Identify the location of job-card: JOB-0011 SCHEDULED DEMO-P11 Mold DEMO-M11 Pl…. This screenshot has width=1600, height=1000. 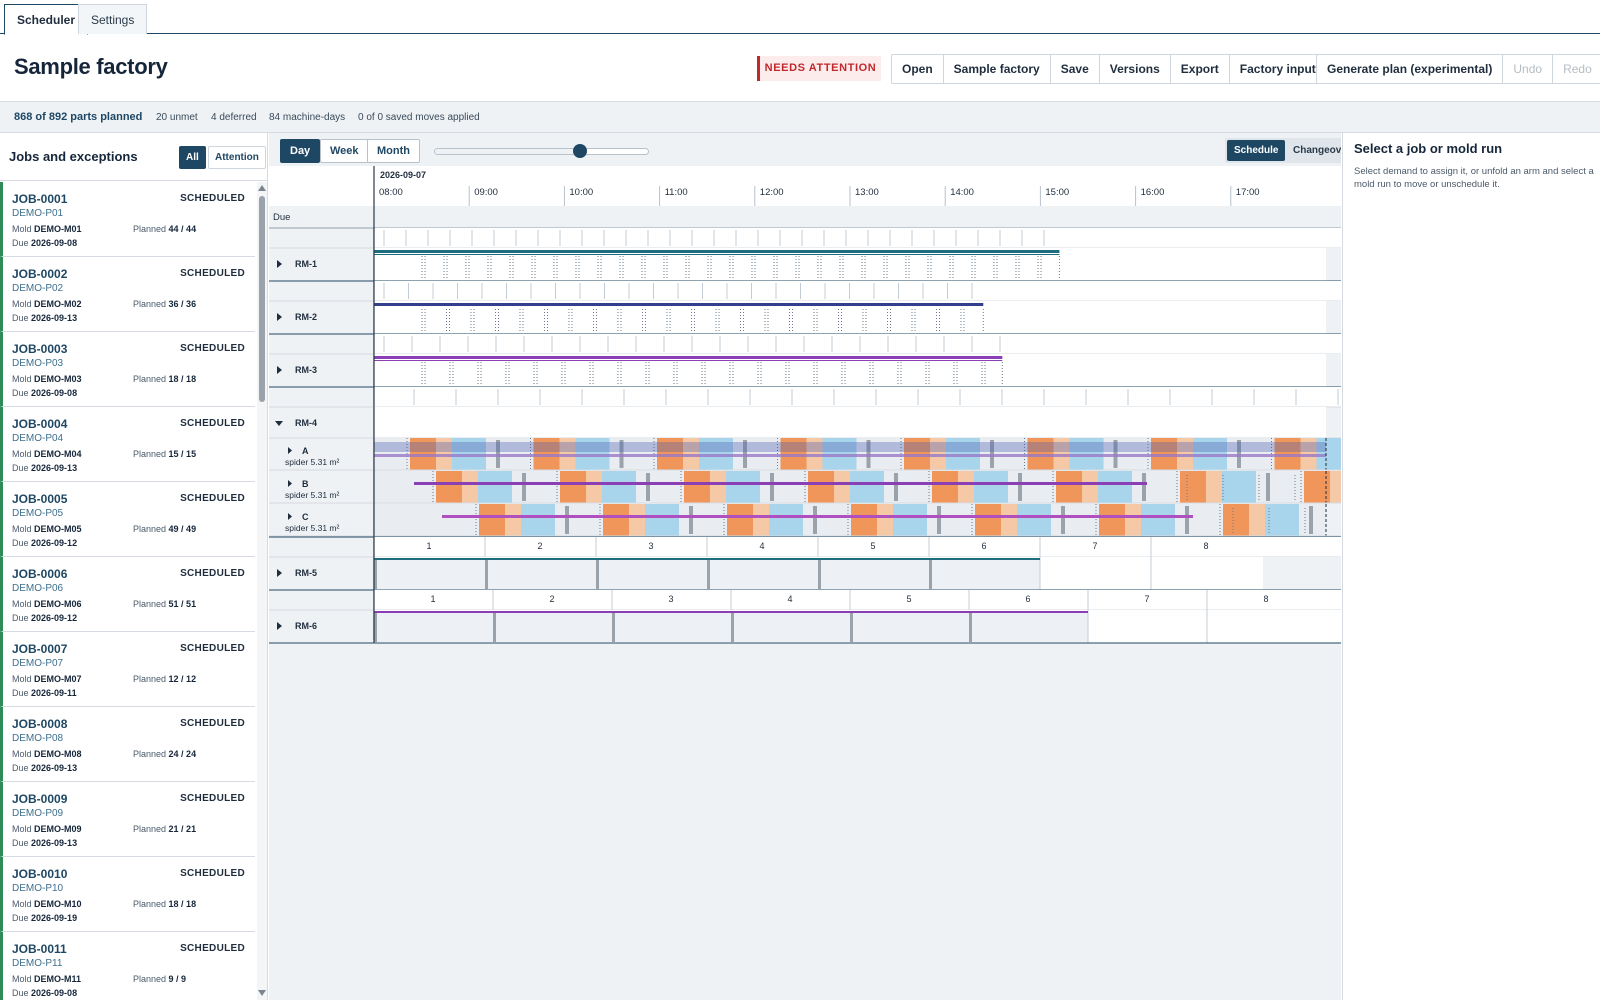
(127, 966).